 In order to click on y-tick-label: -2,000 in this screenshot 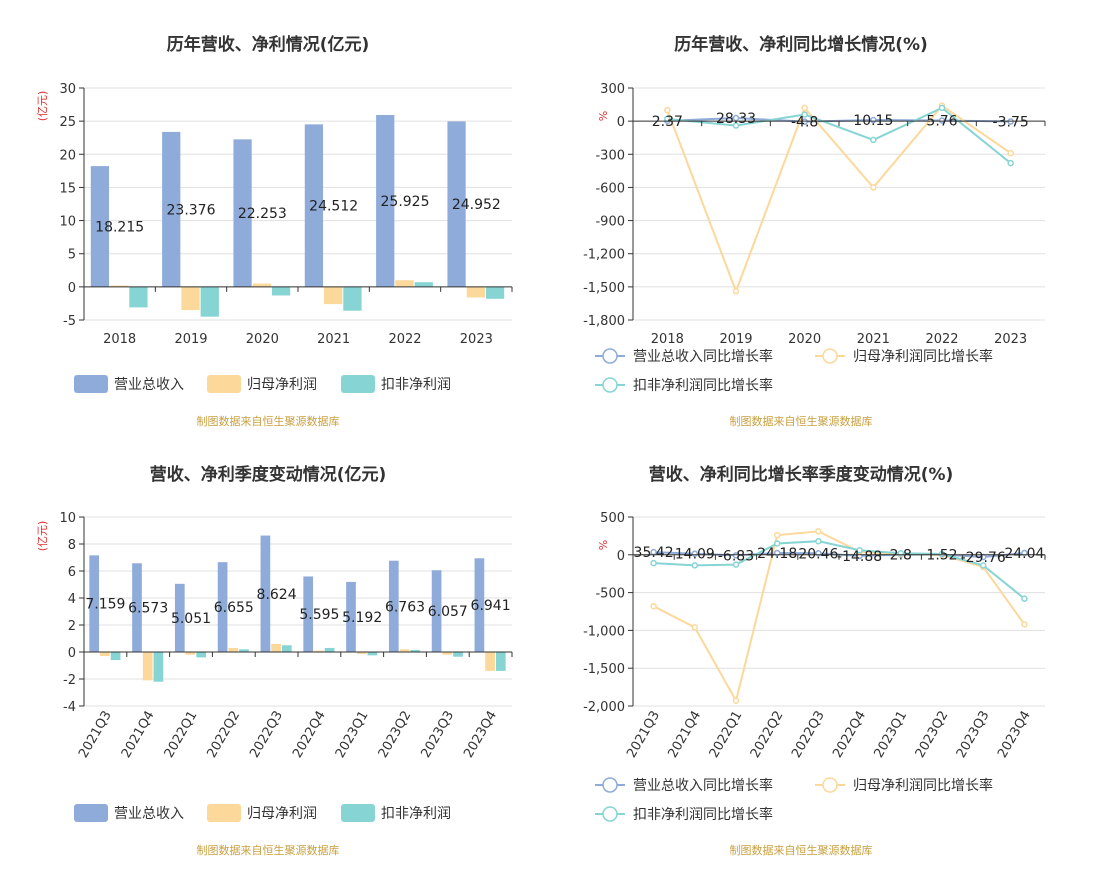, I will do `click(604, 707)`.